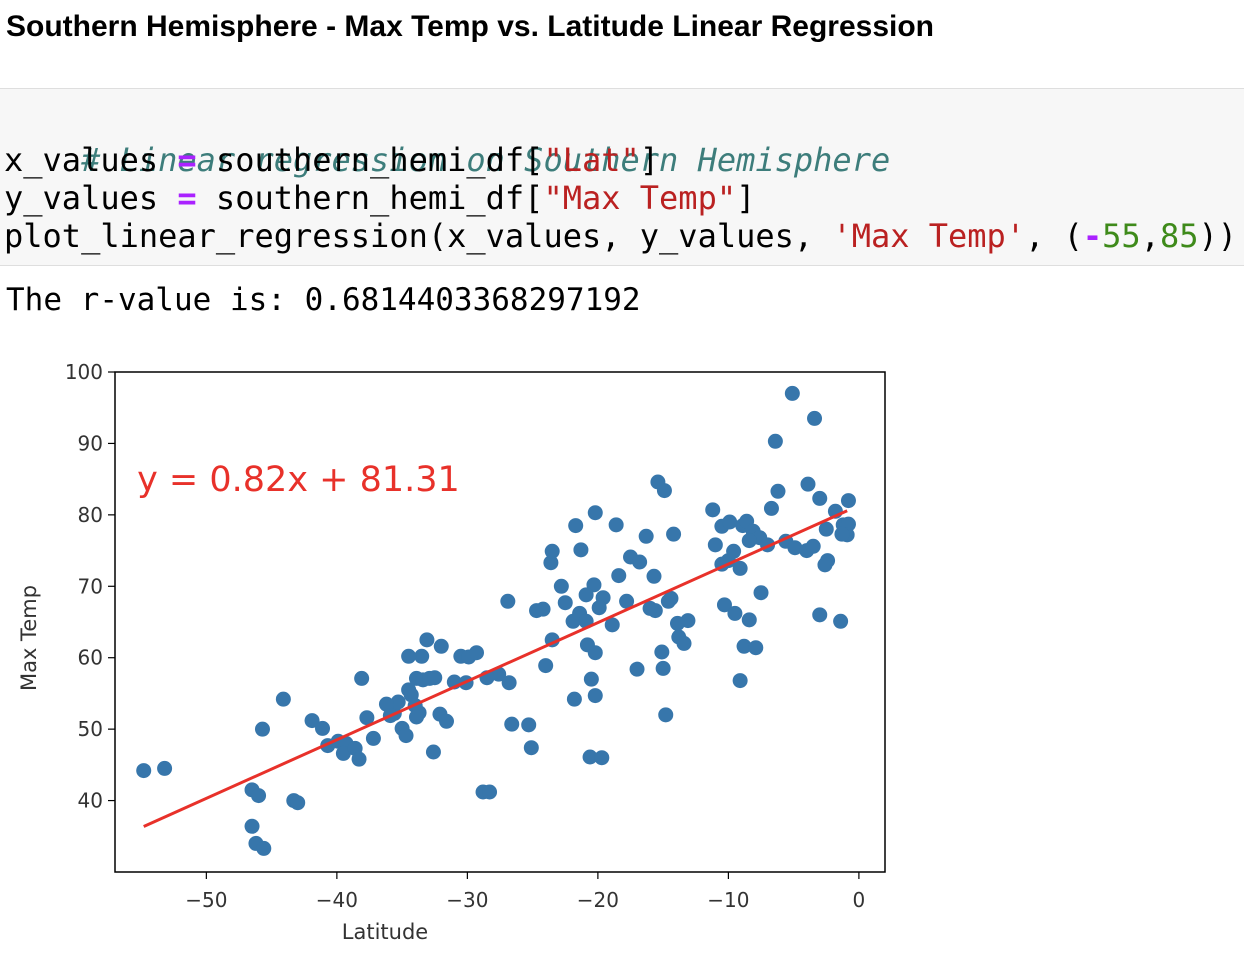 This screenshot has height=968, width=1244. I want to click on y-tick-label: 70, so click(90, 586).